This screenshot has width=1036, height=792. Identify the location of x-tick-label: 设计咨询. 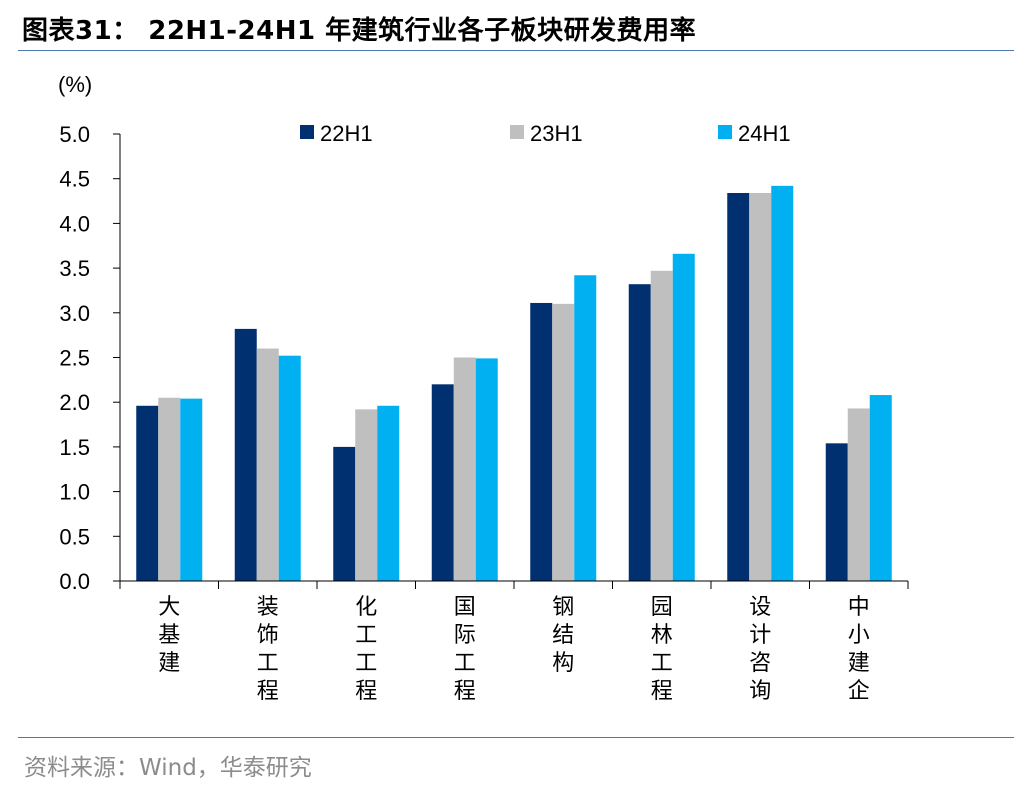
(760, 649).